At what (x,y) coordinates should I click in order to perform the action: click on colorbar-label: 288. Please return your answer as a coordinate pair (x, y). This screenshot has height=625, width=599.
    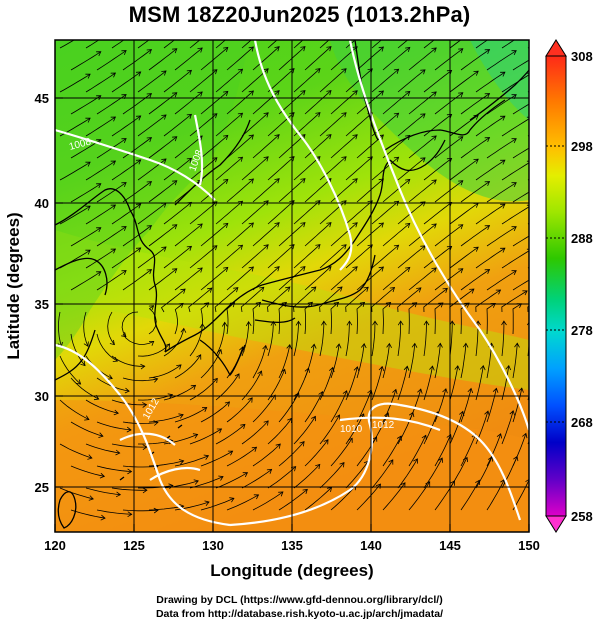
    Looking at the image, I should click on (582, 238).